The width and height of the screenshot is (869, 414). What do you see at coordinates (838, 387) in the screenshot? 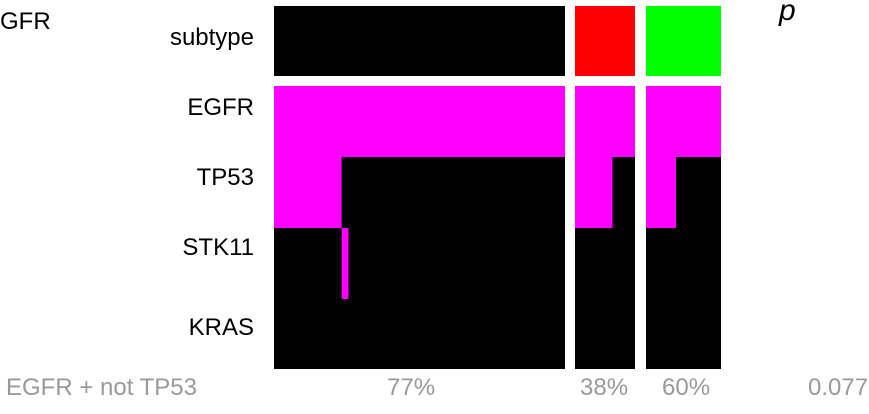
I see `footer-value: 0.077` at bounding box center [838, 387].